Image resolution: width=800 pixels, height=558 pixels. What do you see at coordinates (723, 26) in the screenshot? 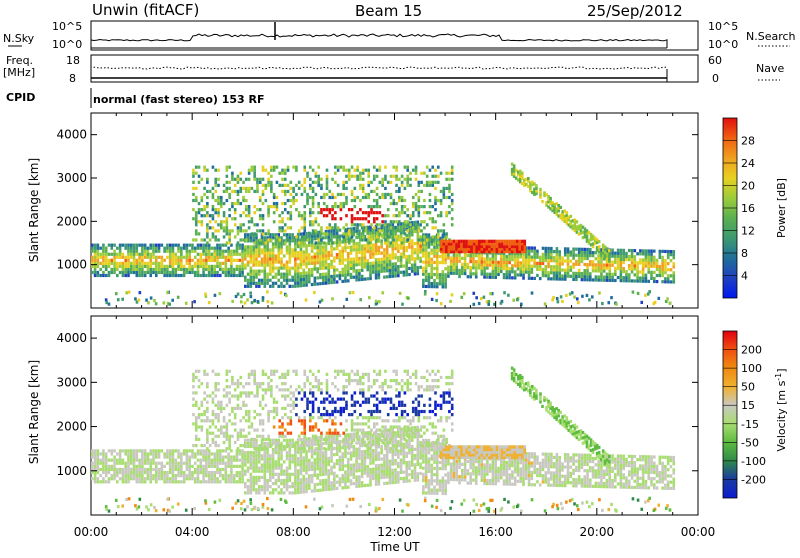
I see `nsearch-tick-high: 10^5` at bounding box center [723, 26].